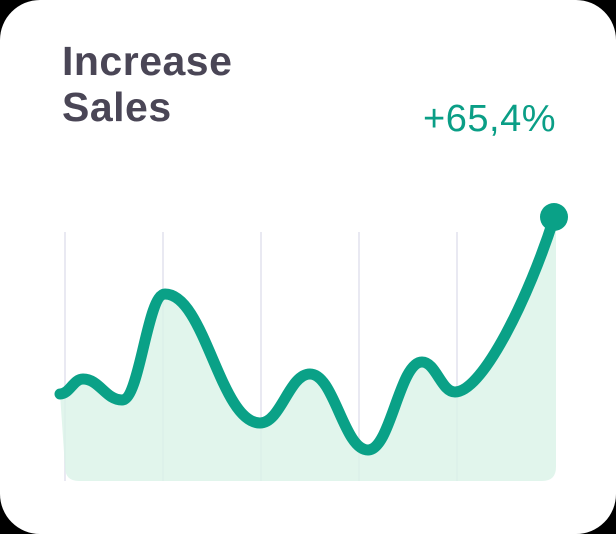 The height and width of the screenshot is (534, 616). I want to click on card-title: Increase Sales, so click(147, 84).